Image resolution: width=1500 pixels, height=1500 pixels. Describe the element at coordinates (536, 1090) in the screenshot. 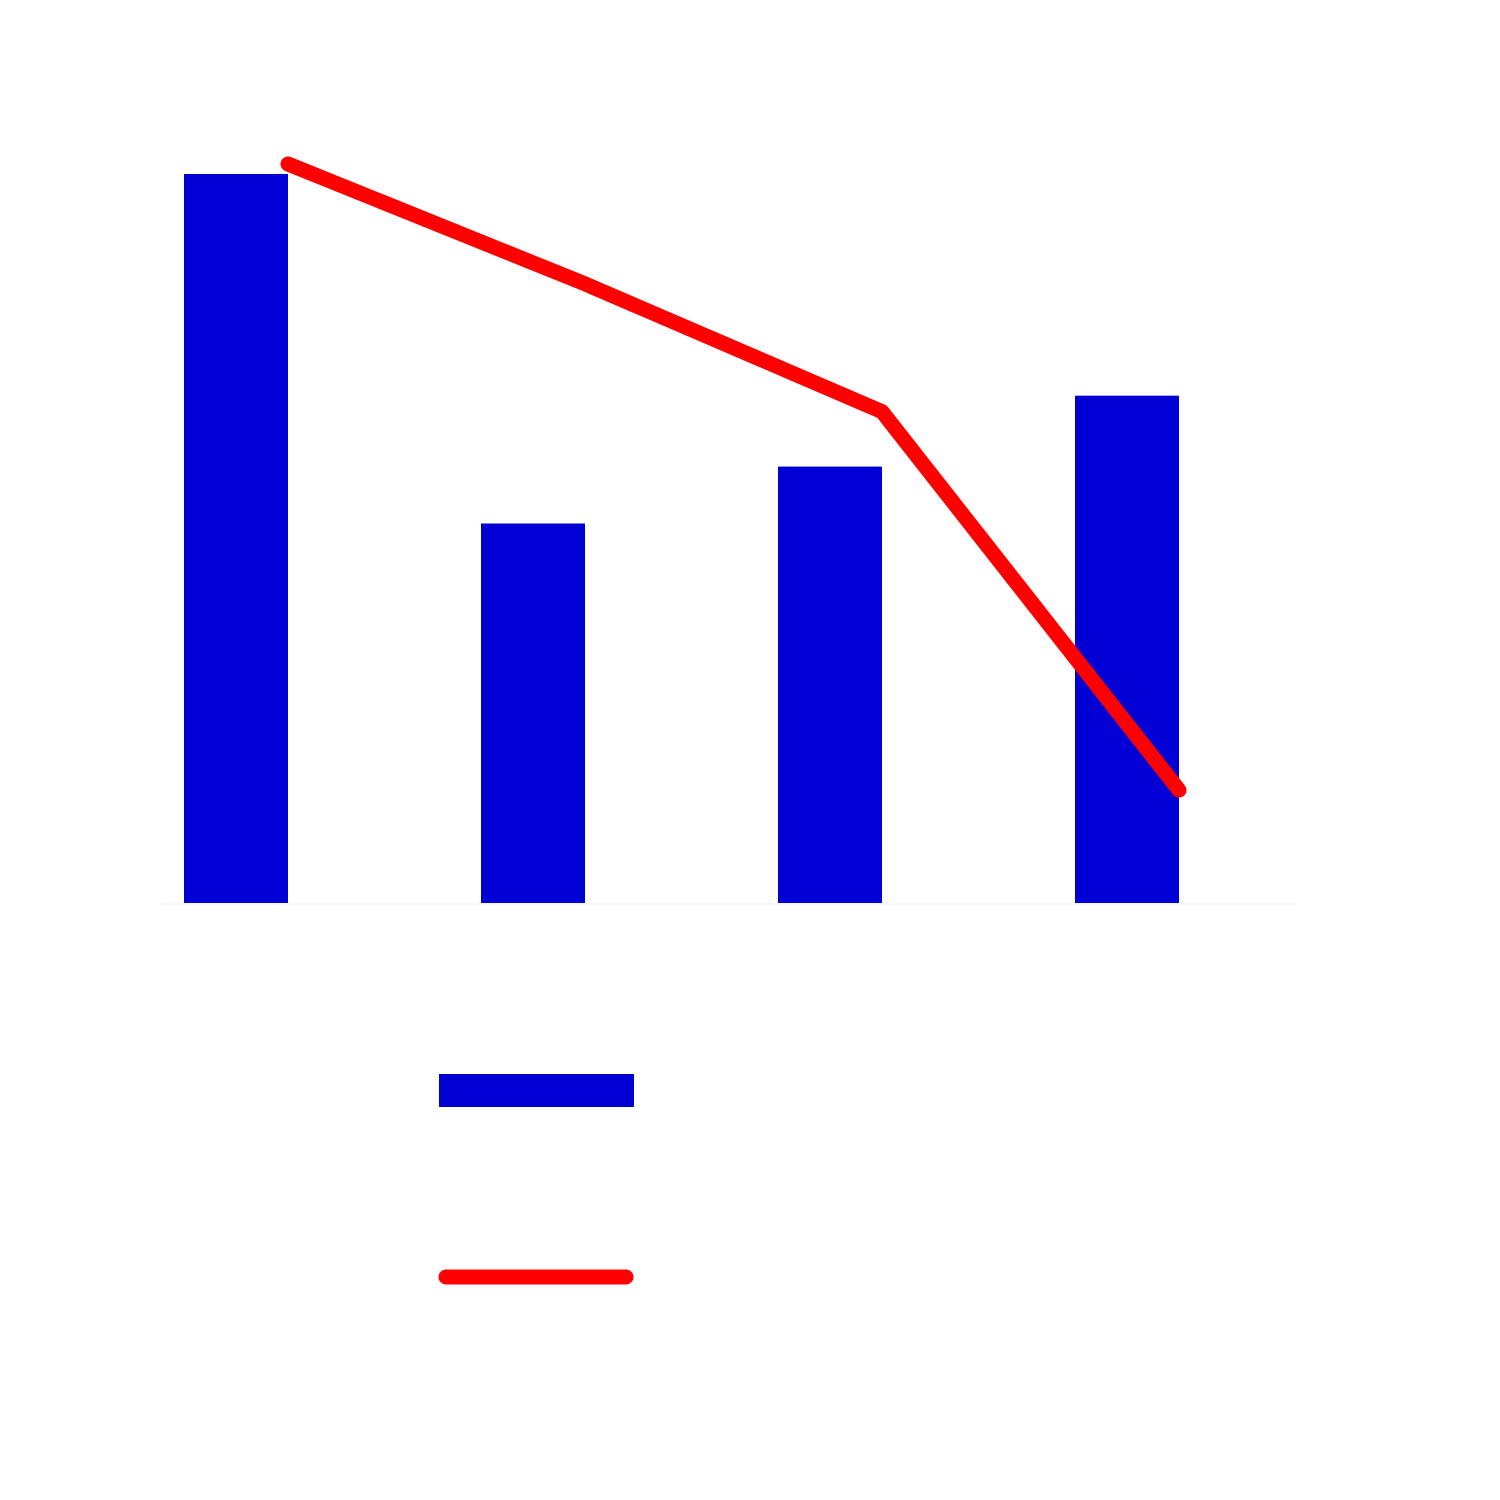

I see `legend-swatch-bar` at that location.